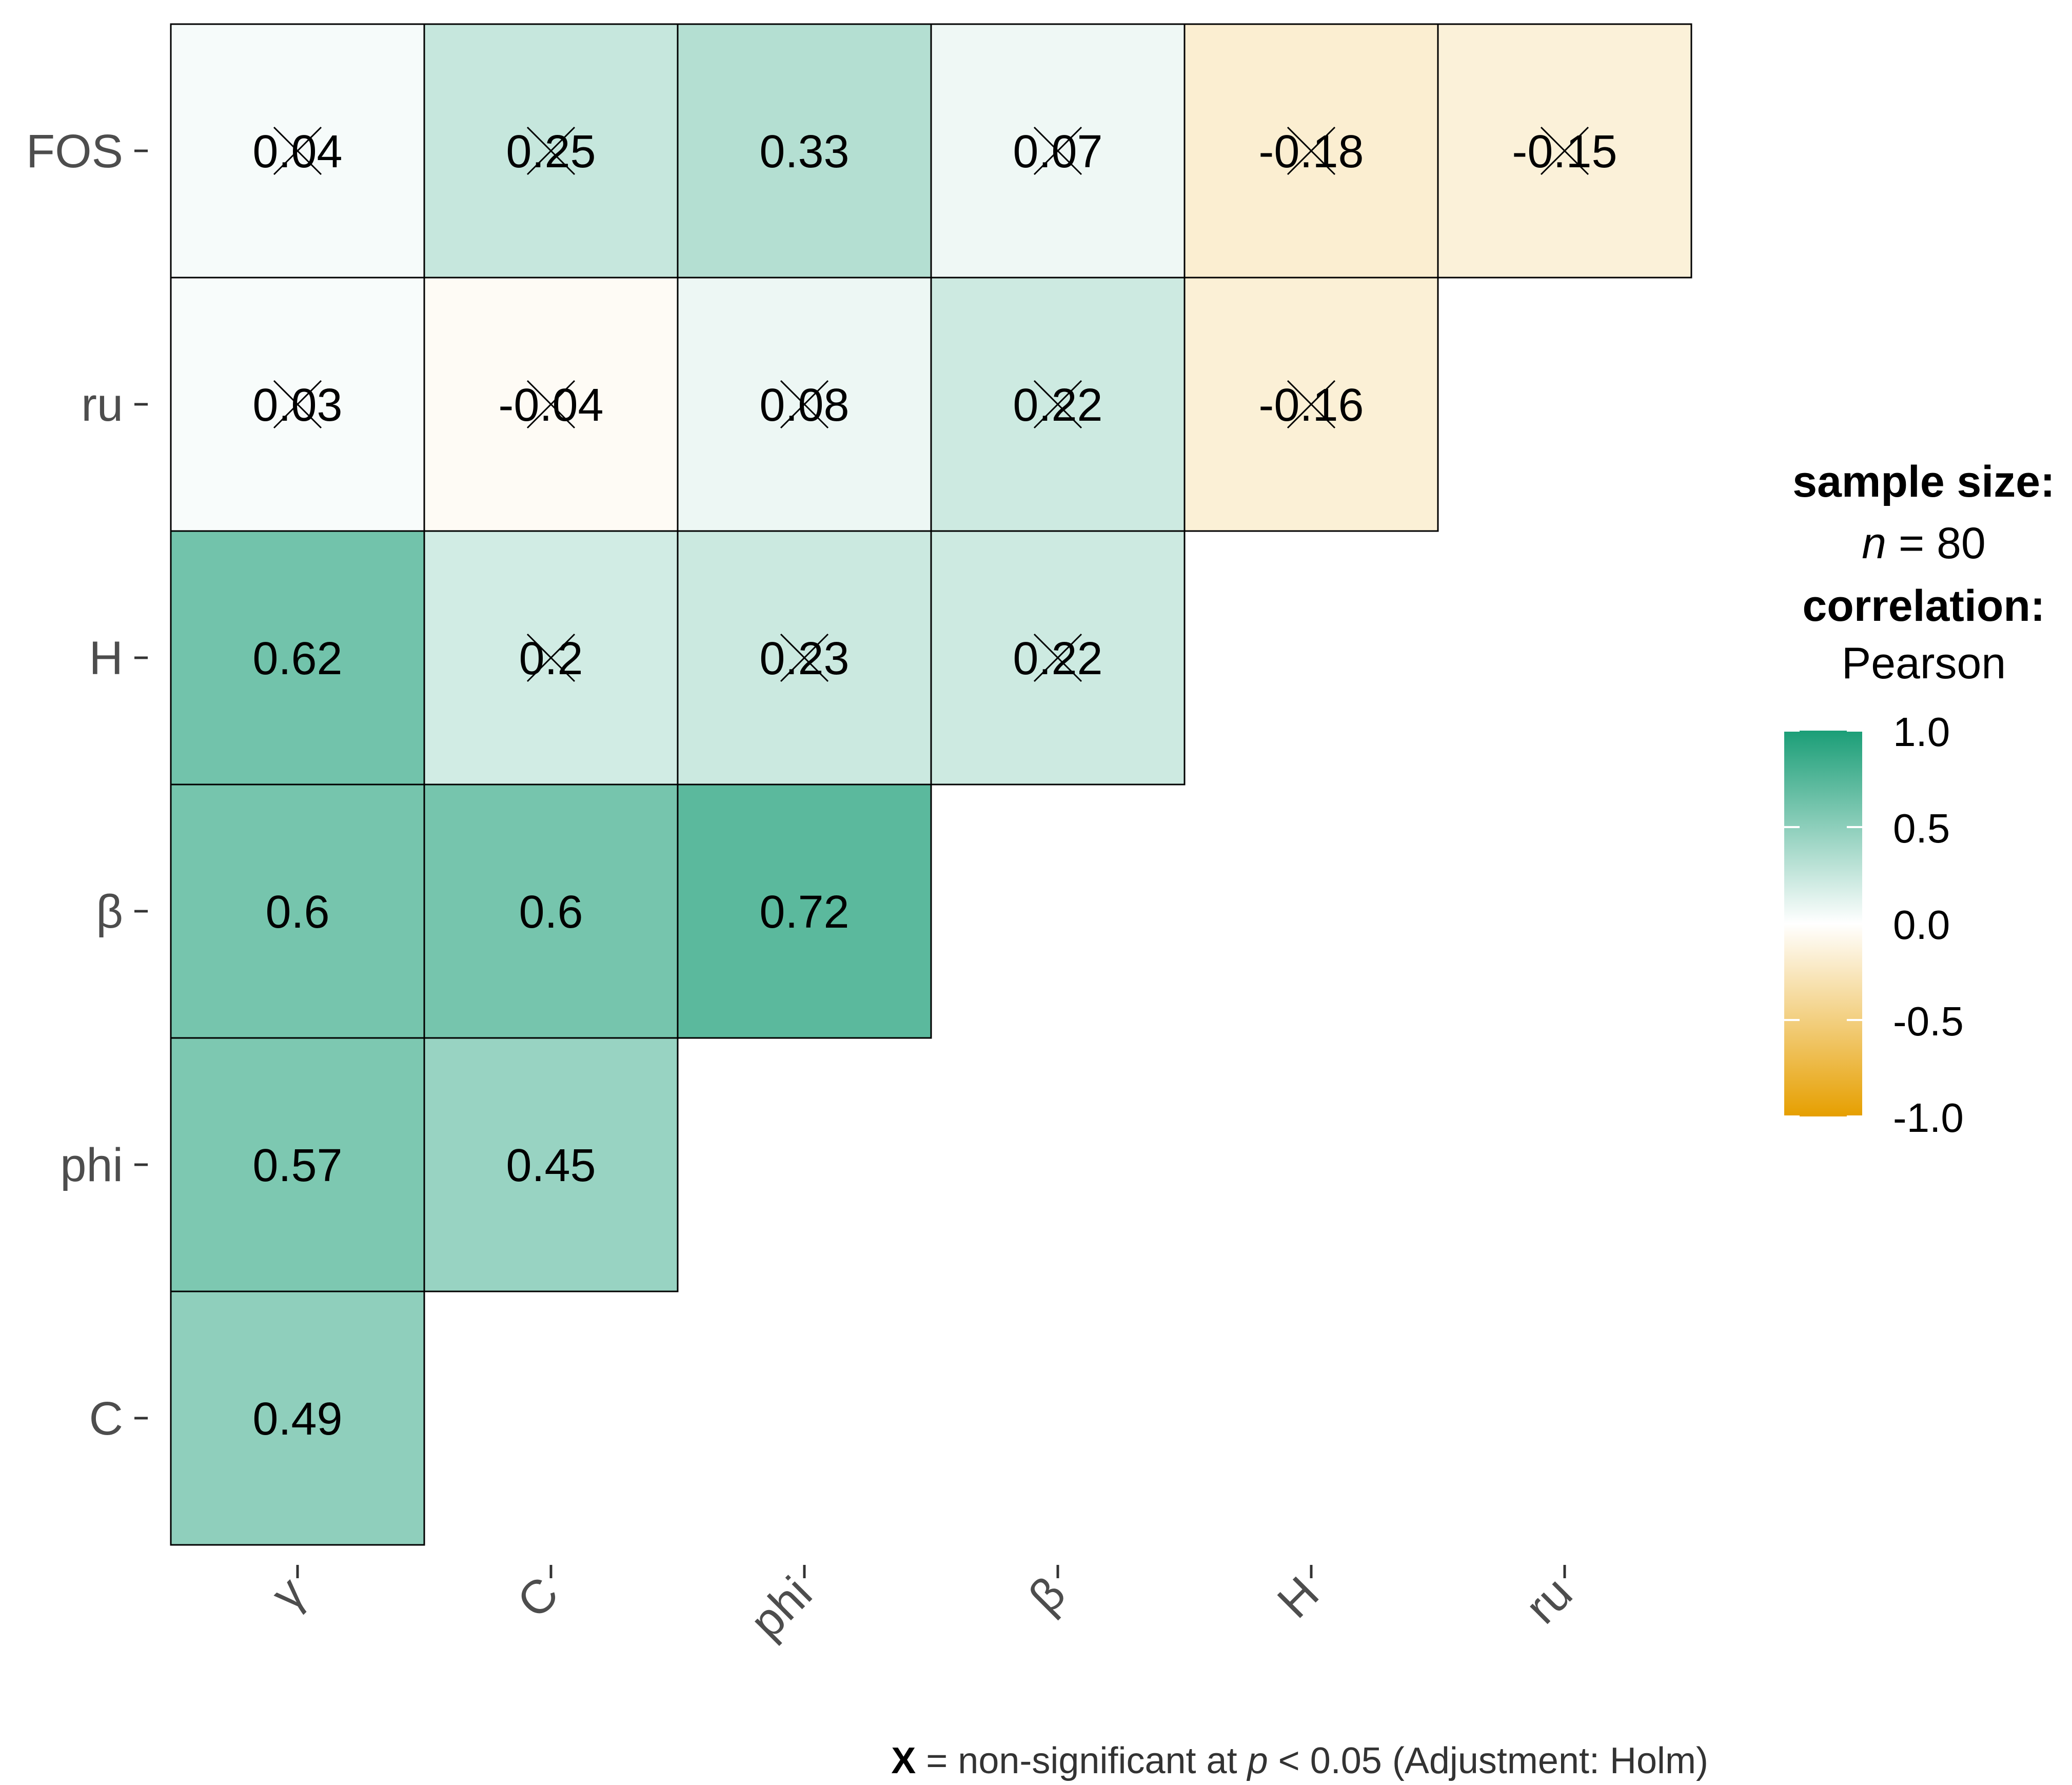  I want to click on caption-marker: X, so click(903, 1760).